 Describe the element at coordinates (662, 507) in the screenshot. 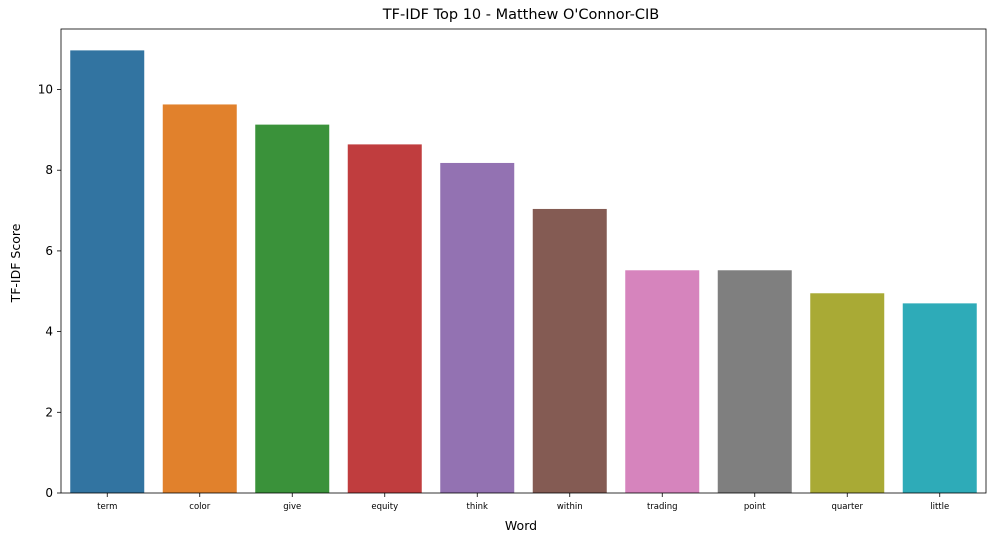

I see `x-tick-label: trading` at that location.